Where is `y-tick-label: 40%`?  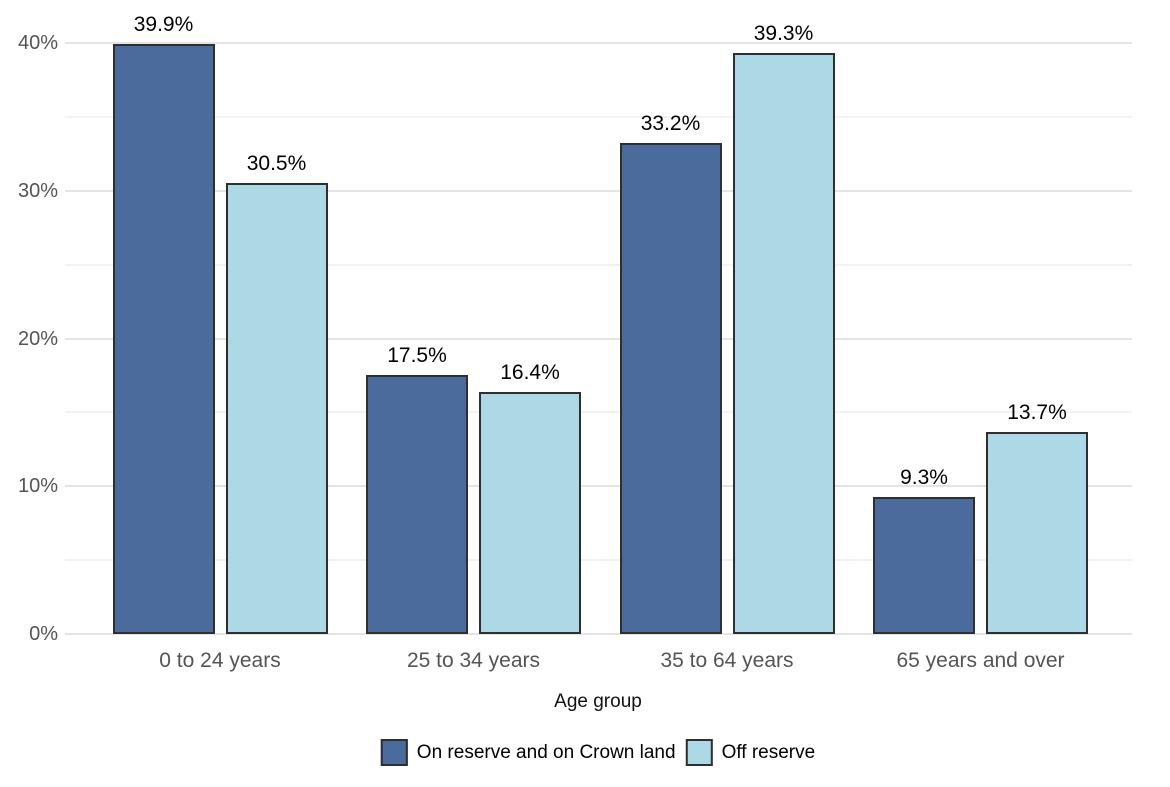
y-tick-label: 40% is located at coordinates (37, 43).